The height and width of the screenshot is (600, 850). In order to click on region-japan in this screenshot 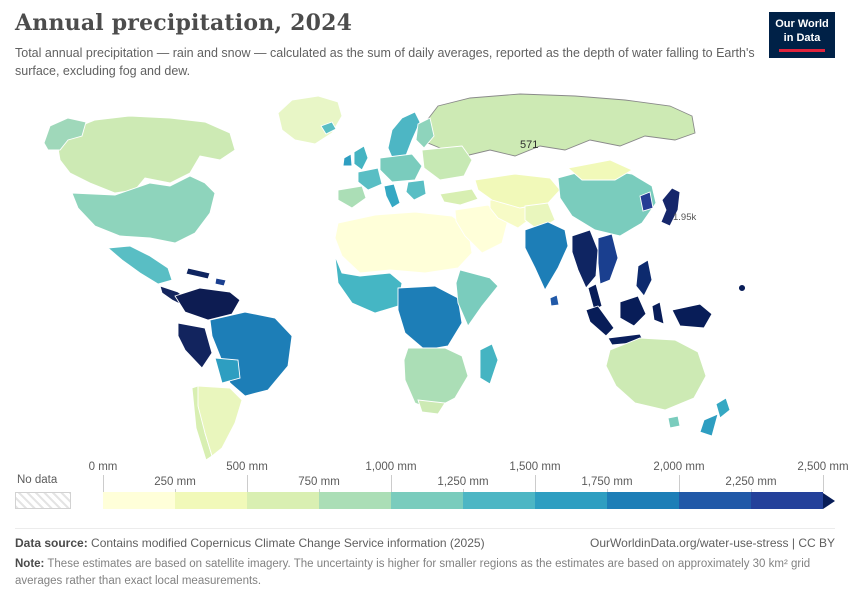, I will do `click(670, 207)`.